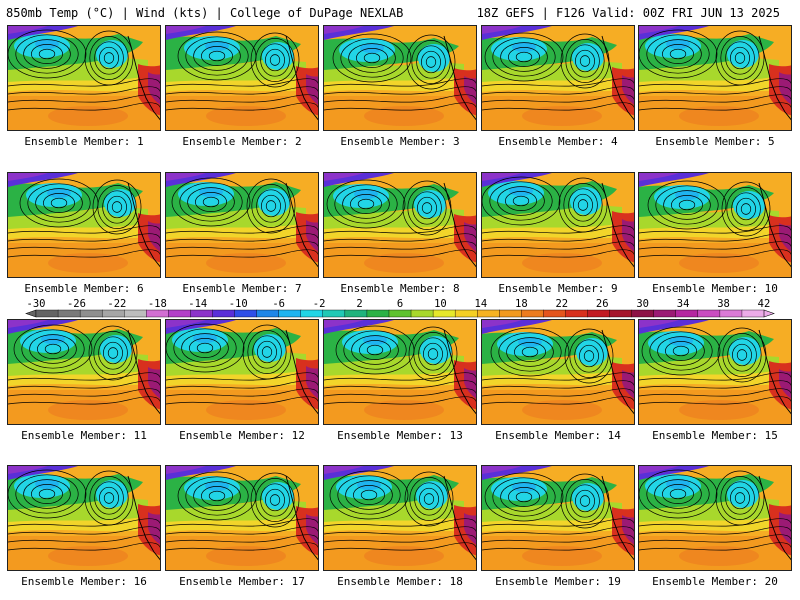  Describe the element at coordinates (36, 304) in the screenshot. I see `colorbar-tick-label: -30` at that location.